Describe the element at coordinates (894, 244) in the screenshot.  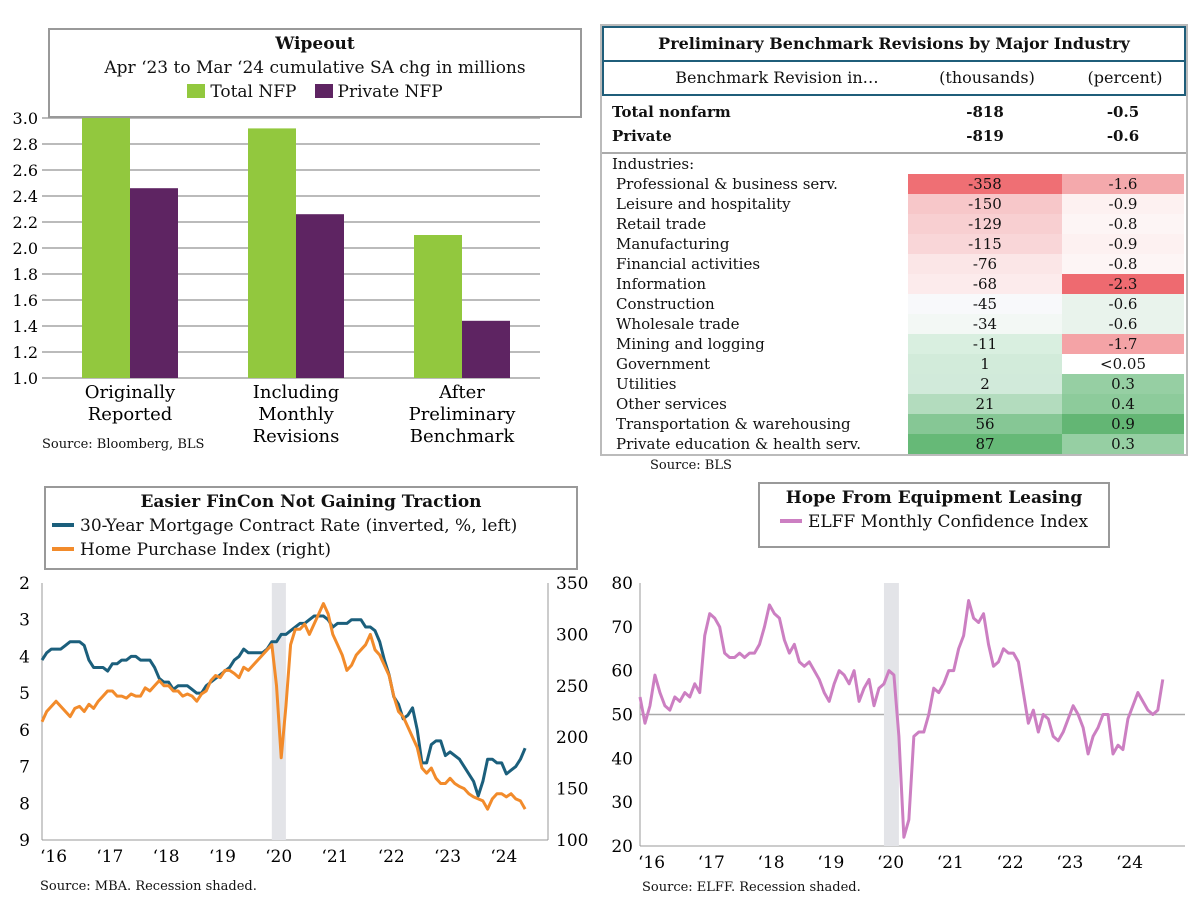
I see `table-row: Manufacturing -115 -0.9` at that location.